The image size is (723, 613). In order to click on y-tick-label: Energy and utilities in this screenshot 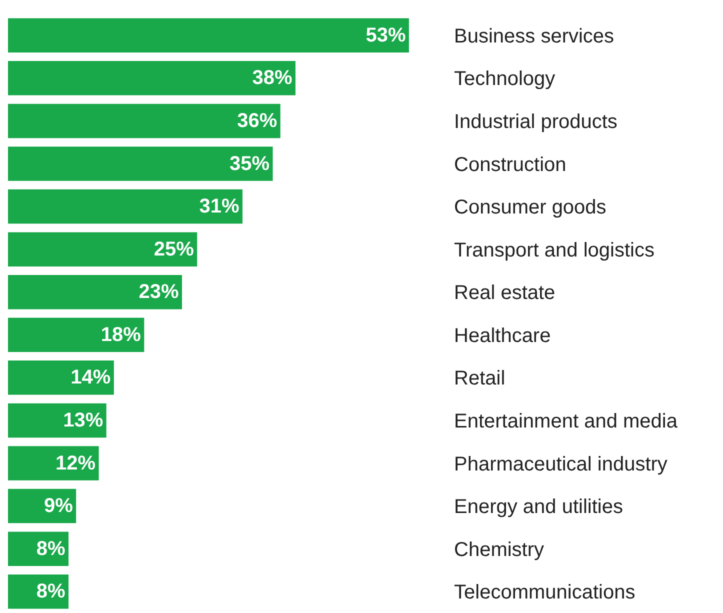, I will do `click(538, 507)`.